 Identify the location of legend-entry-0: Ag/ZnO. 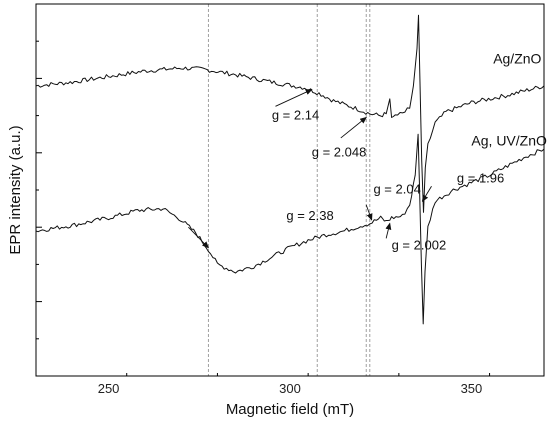
(517, 59).